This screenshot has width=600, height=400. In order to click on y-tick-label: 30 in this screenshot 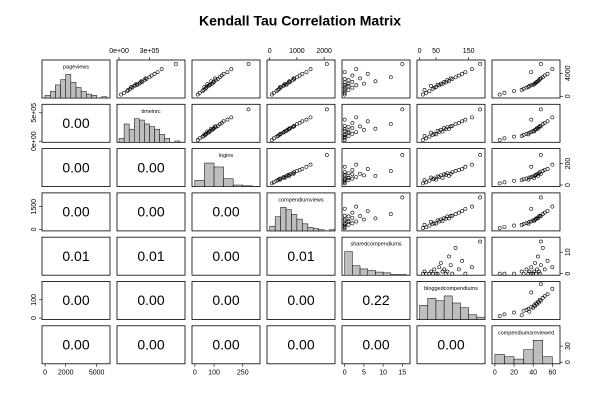, I will do `click(568, 346)`.